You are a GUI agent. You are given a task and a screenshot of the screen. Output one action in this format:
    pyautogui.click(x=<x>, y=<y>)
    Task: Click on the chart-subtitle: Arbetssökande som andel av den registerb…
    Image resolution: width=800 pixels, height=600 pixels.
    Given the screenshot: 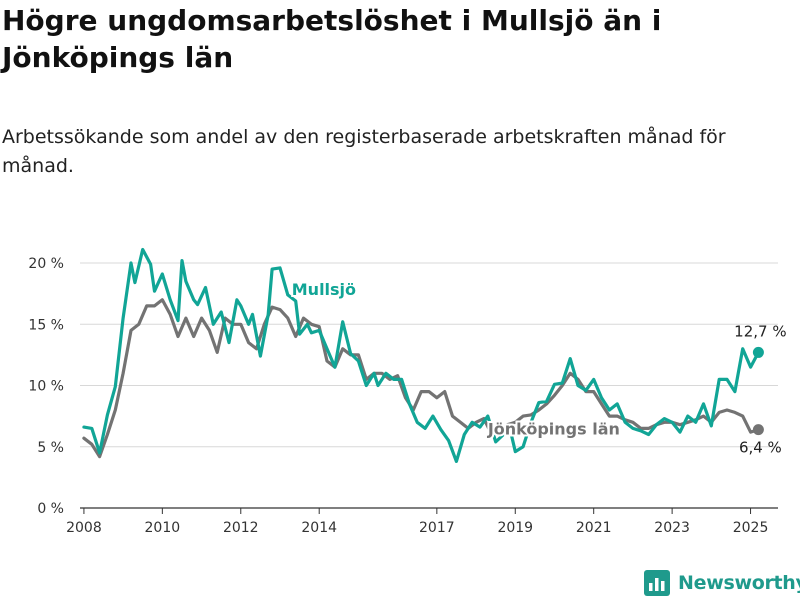 What is the action you would take?
    pyautogui.click(x=364, y=151)
    